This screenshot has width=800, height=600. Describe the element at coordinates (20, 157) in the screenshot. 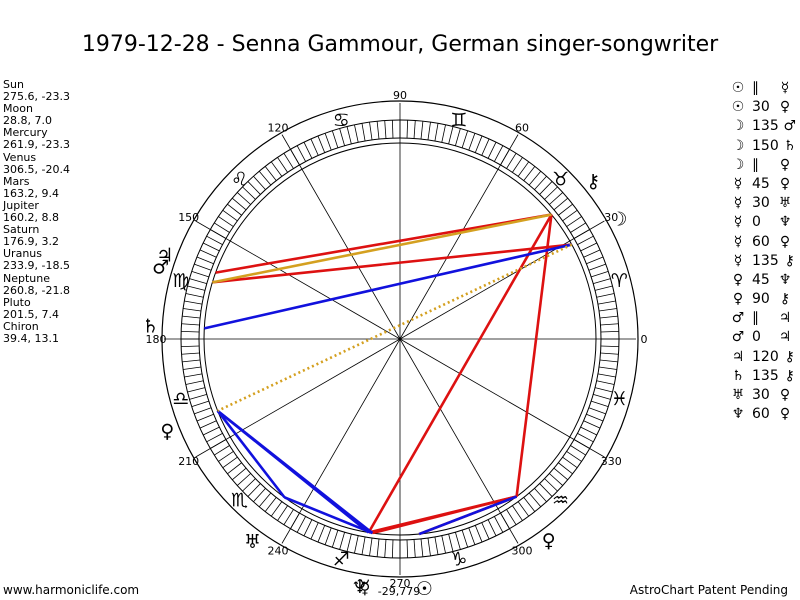

I see `planet-name-venus: Venus` at that location.